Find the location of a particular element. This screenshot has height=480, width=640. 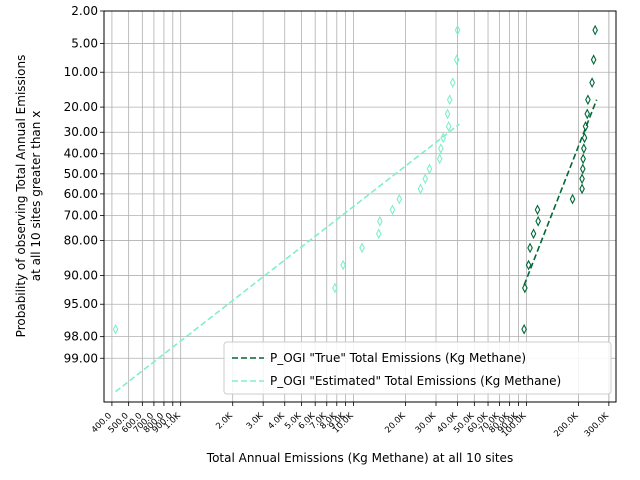

y-tick-label: 20.00 is located at coordinates (81, 107).